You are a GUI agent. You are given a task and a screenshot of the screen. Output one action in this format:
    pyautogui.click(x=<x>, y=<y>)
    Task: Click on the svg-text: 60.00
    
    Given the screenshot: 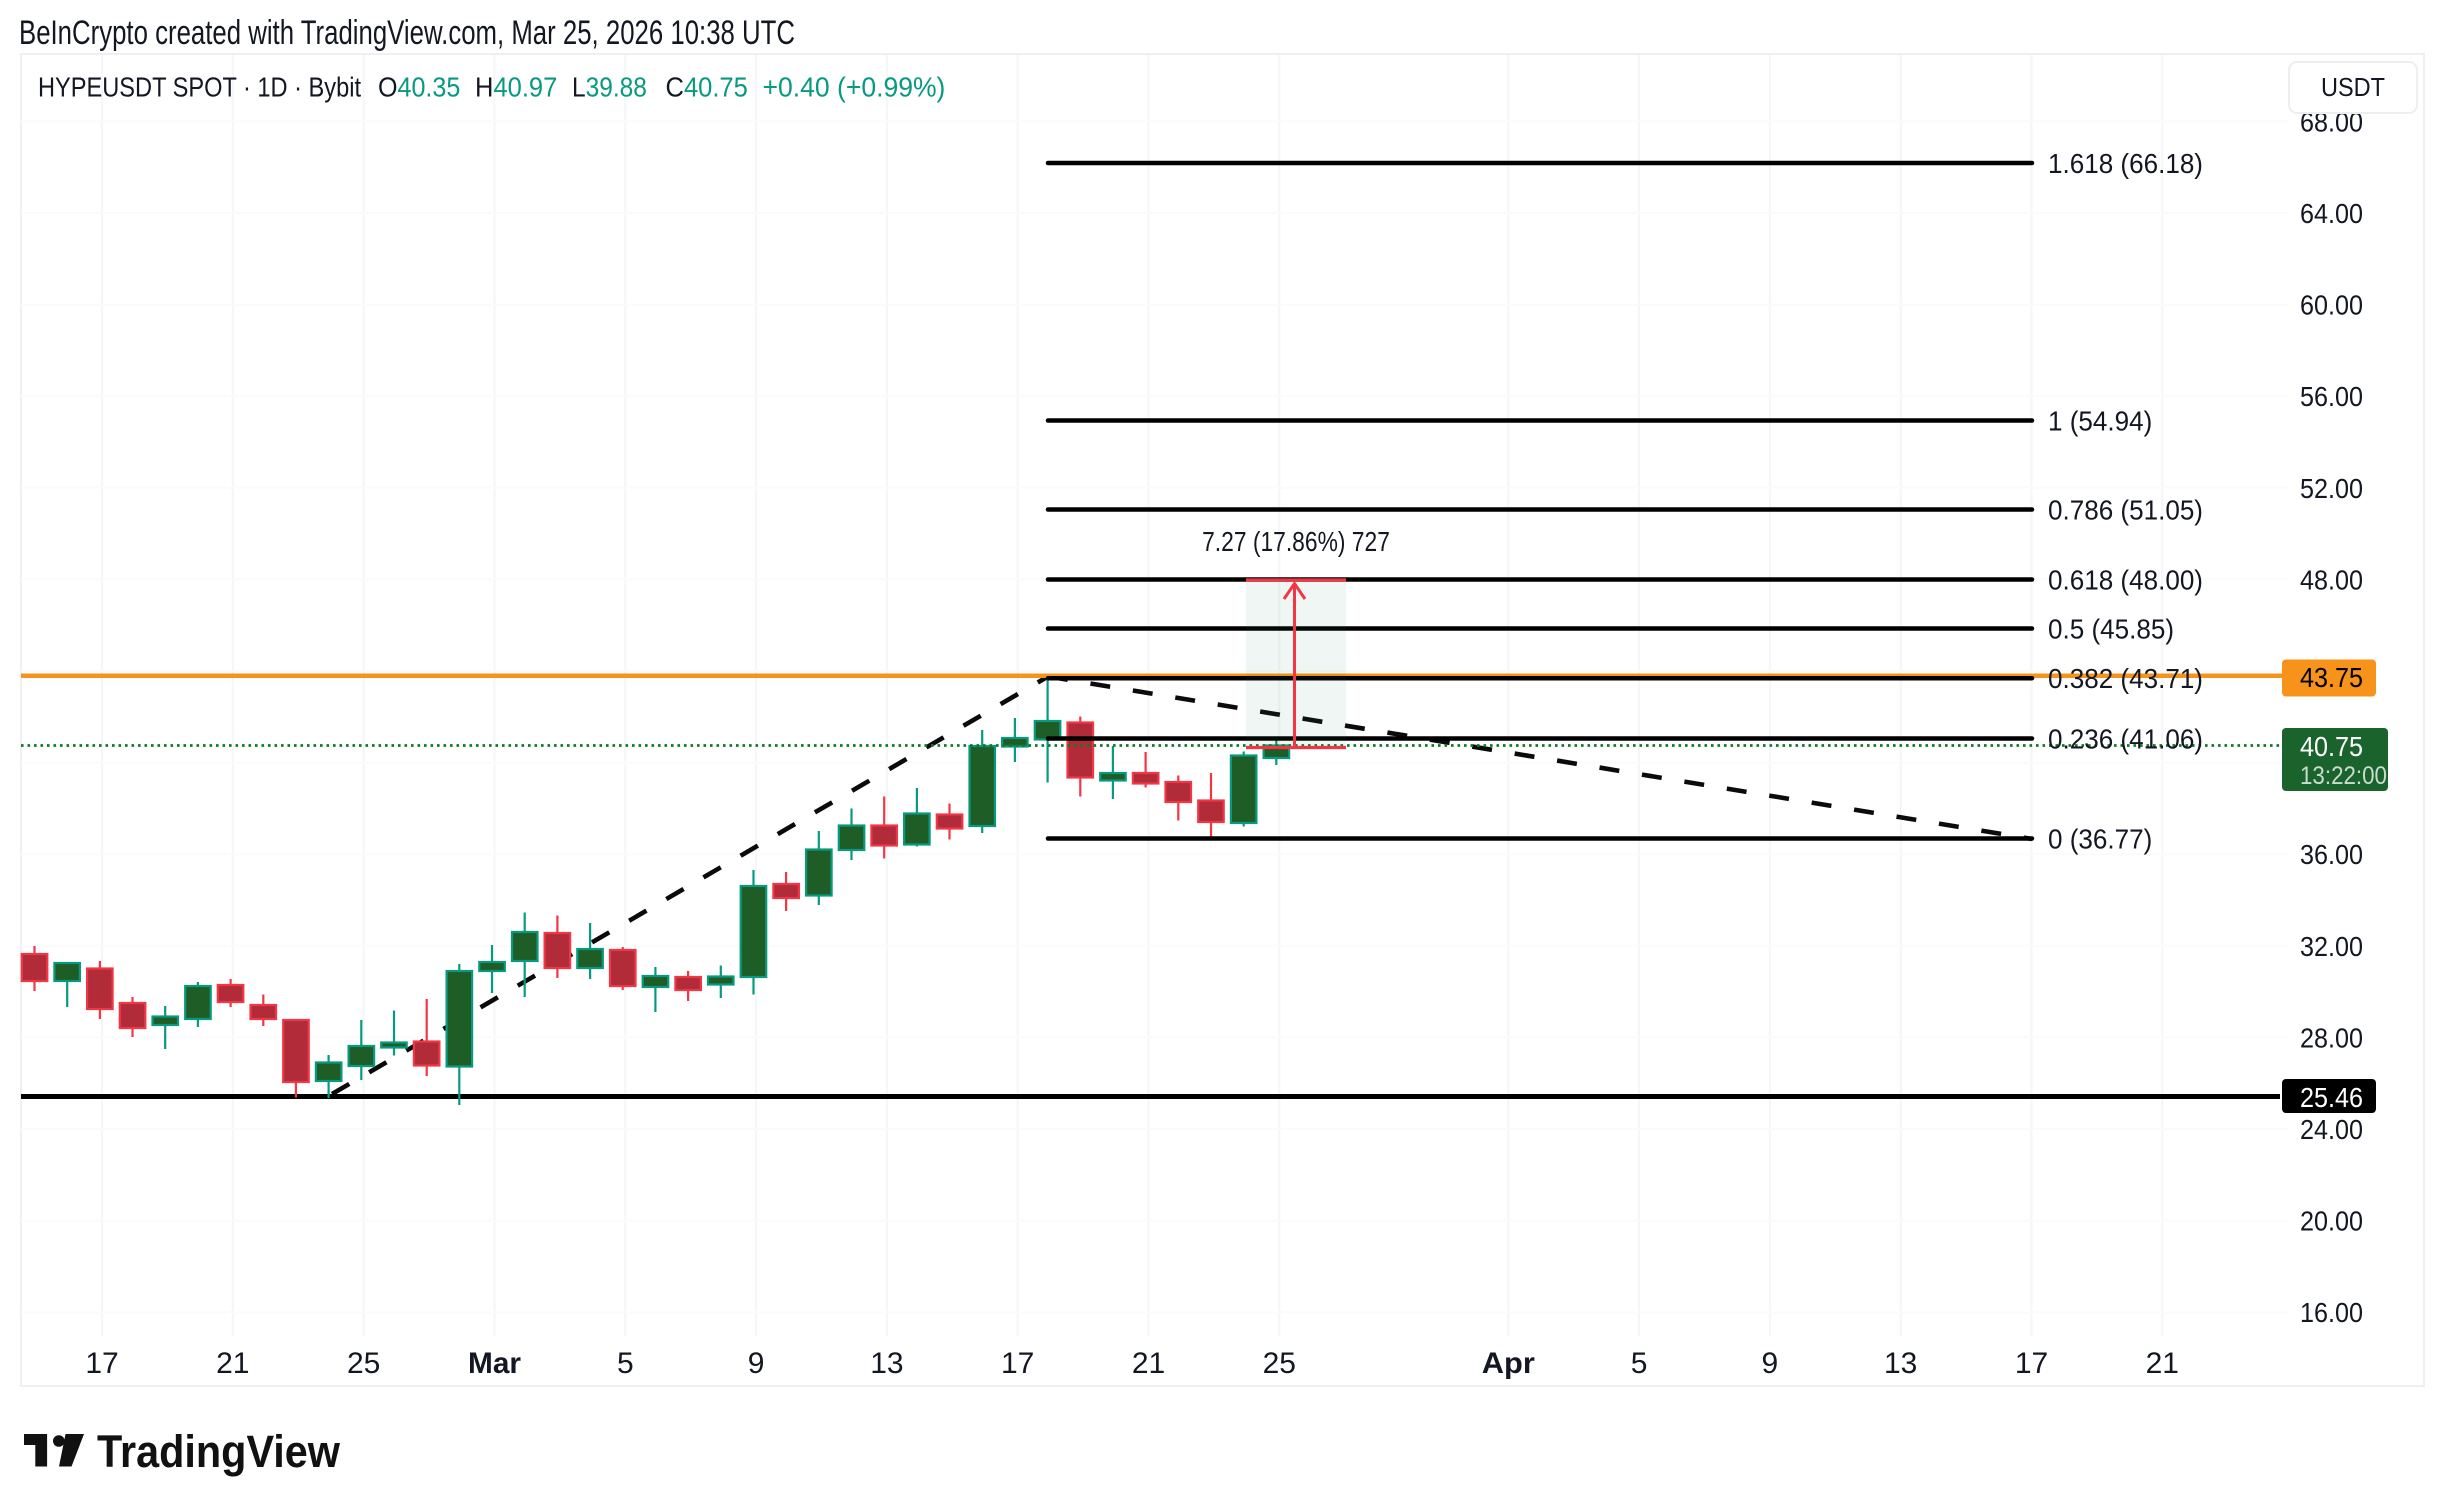 What is the action you would take?
    pyautogui.click(x=2331, y=305)
    